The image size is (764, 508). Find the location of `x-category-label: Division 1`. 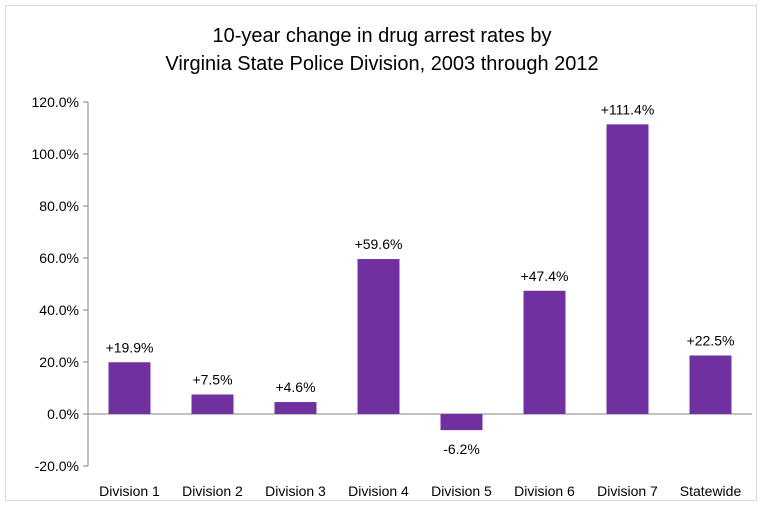

x-category-label: Division 1 is located at coordinates (129, 491).